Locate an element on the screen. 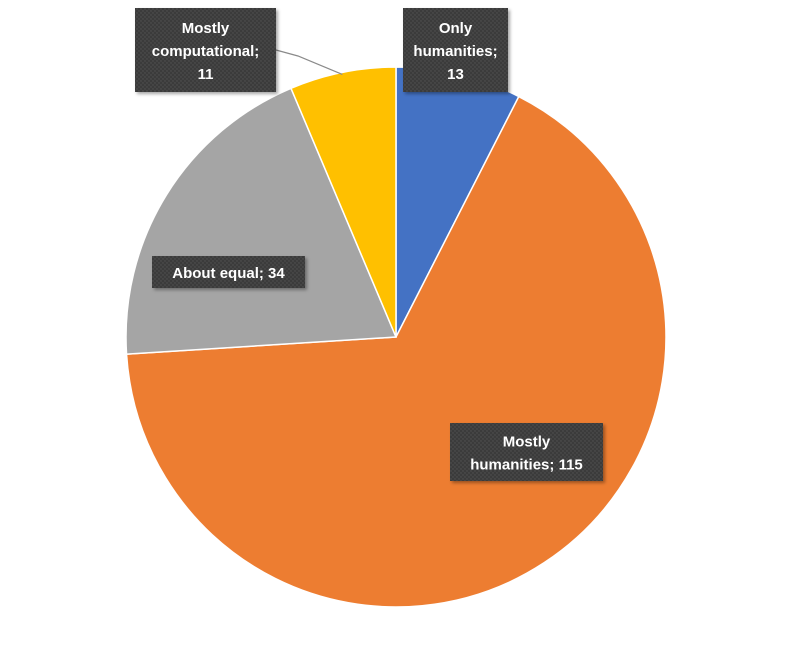  pie-slice-mostly-computational is located at coordinates (343, 202).